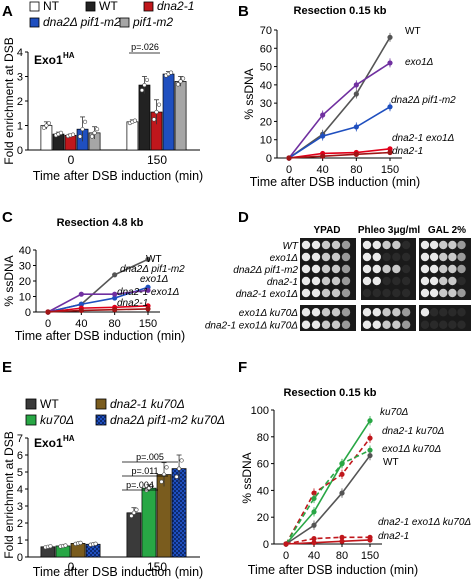 The image size is (474, 579). I want to click on legend-label: dna2Δ pif1-m2, so click(82, 22).